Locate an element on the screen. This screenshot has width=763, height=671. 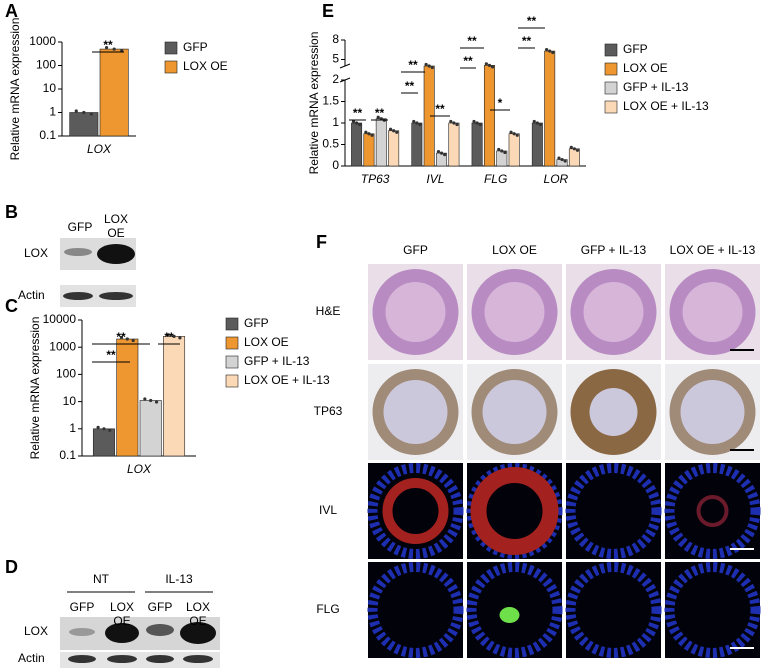
label: FLG is located at coordinates (327, 609).